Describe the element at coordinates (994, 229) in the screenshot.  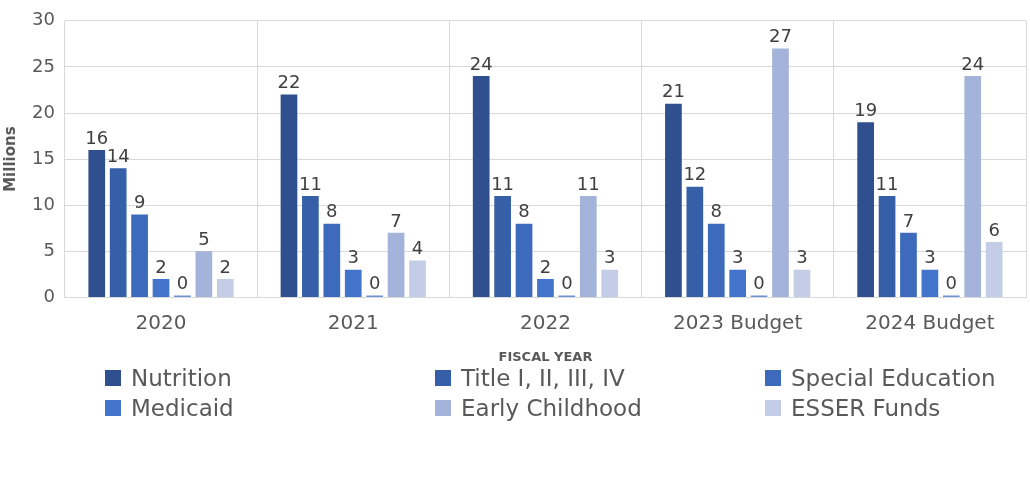
I see `data-label: 6` at that location.